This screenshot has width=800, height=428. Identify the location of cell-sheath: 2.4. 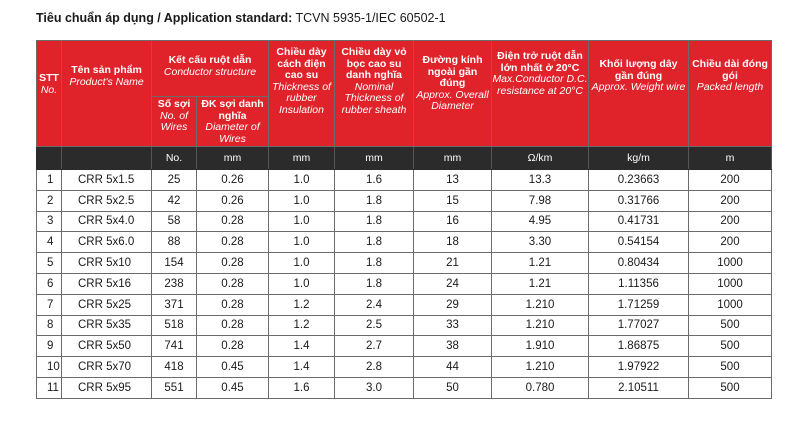
(374, 304).